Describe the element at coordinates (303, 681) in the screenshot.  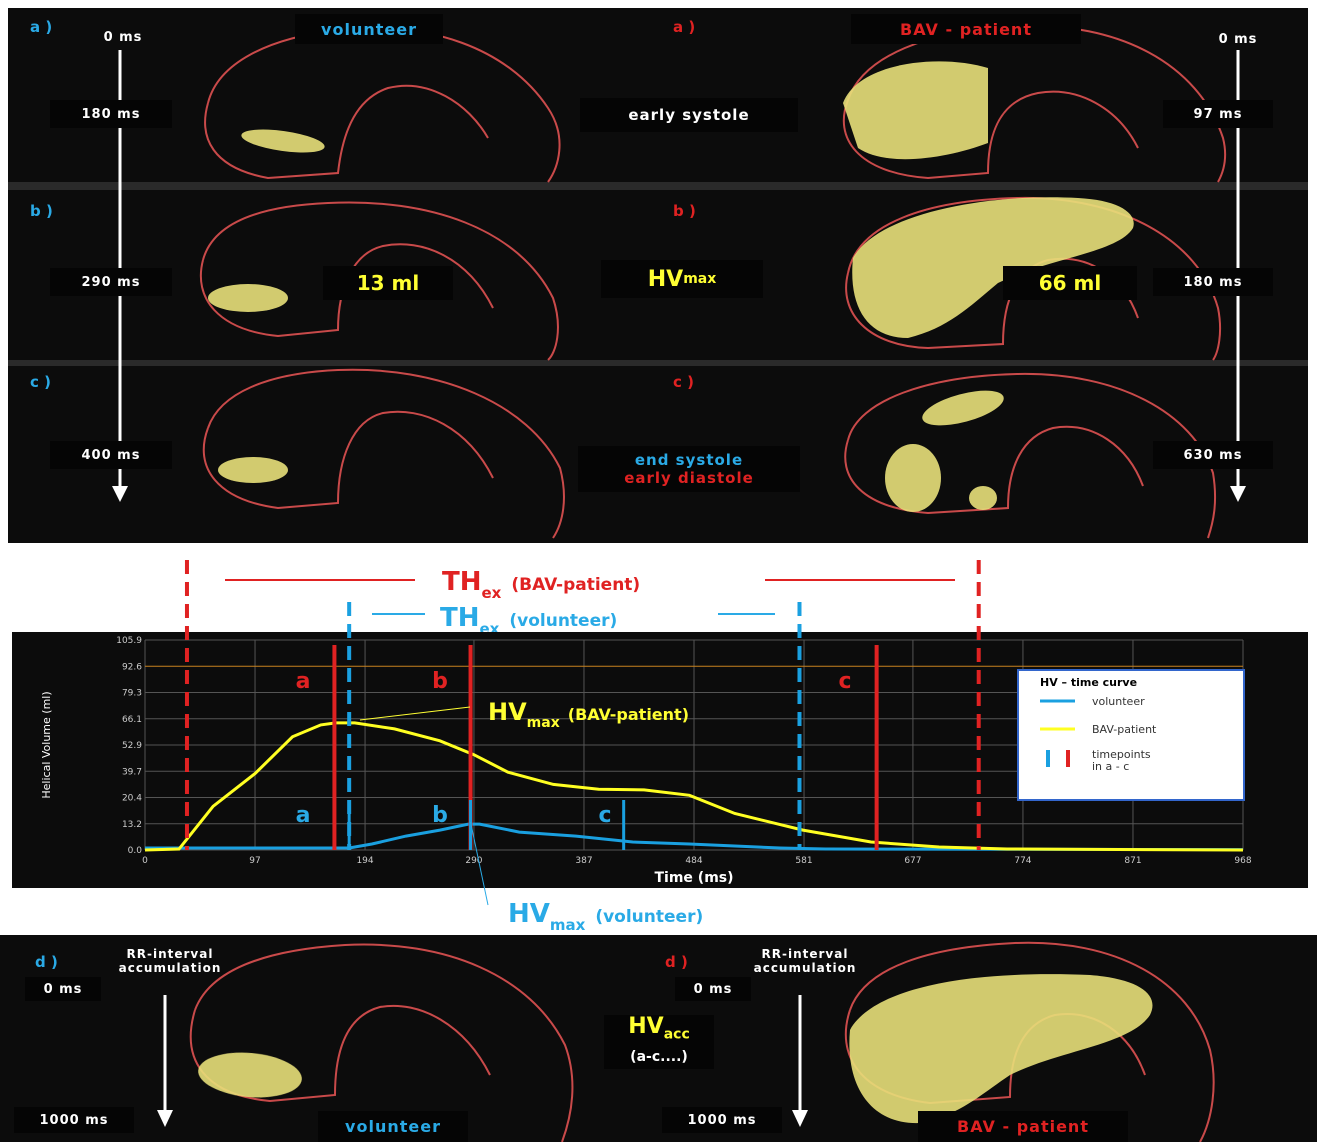
I see `annotation-red-a: a` at that location.